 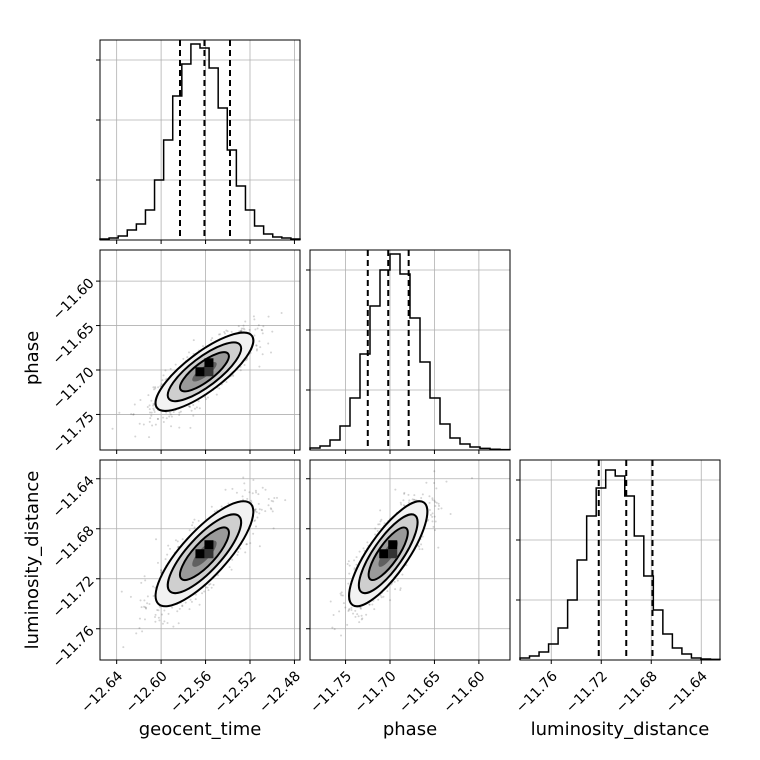 I want to click on histogram-panel-geocent_time, so click(x=198, y=141).